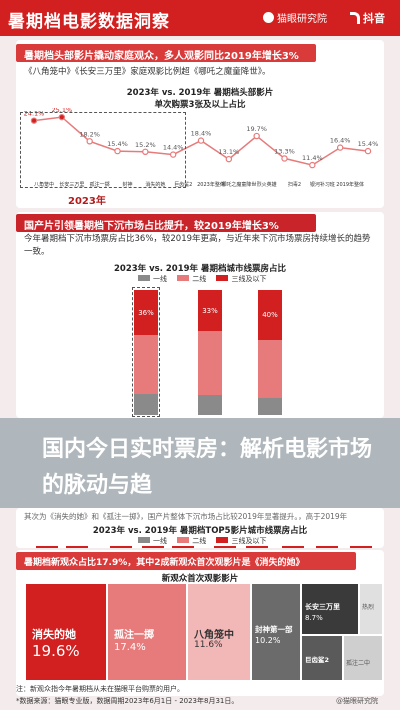  I want to click on footer-note: 注：新观众指今年暑期档从未在猫眼平台购票的用户。, so click(100, 689).